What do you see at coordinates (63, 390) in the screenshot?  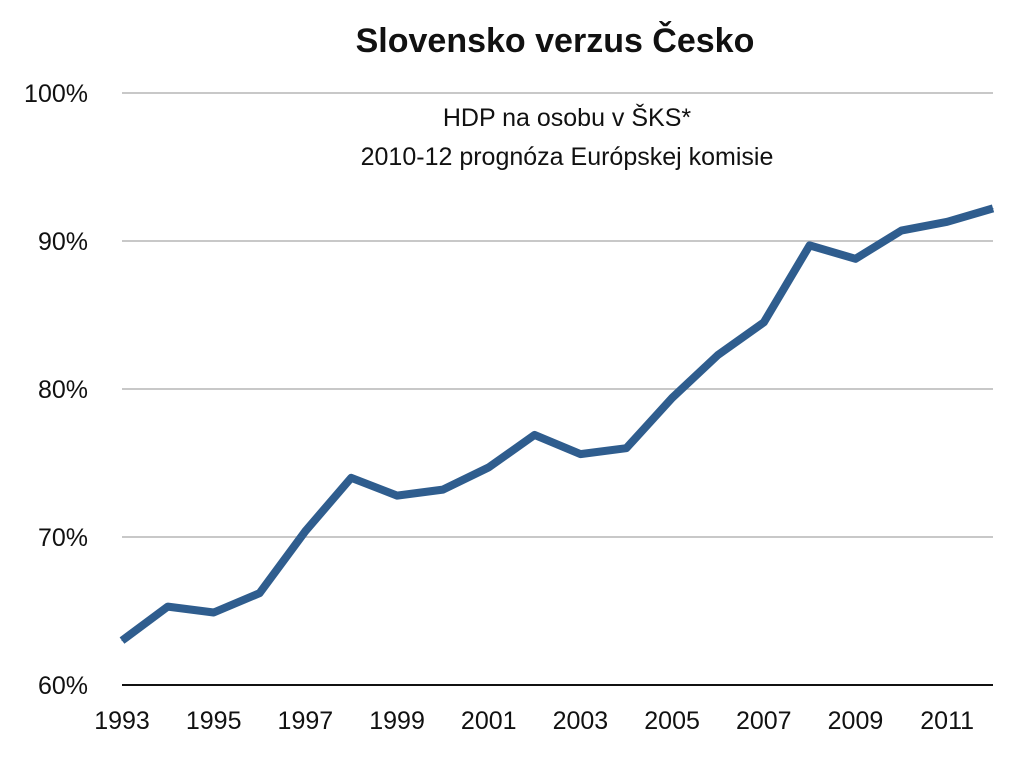 I see `y-tick-label: 80%` at bounding box center [63, 390].